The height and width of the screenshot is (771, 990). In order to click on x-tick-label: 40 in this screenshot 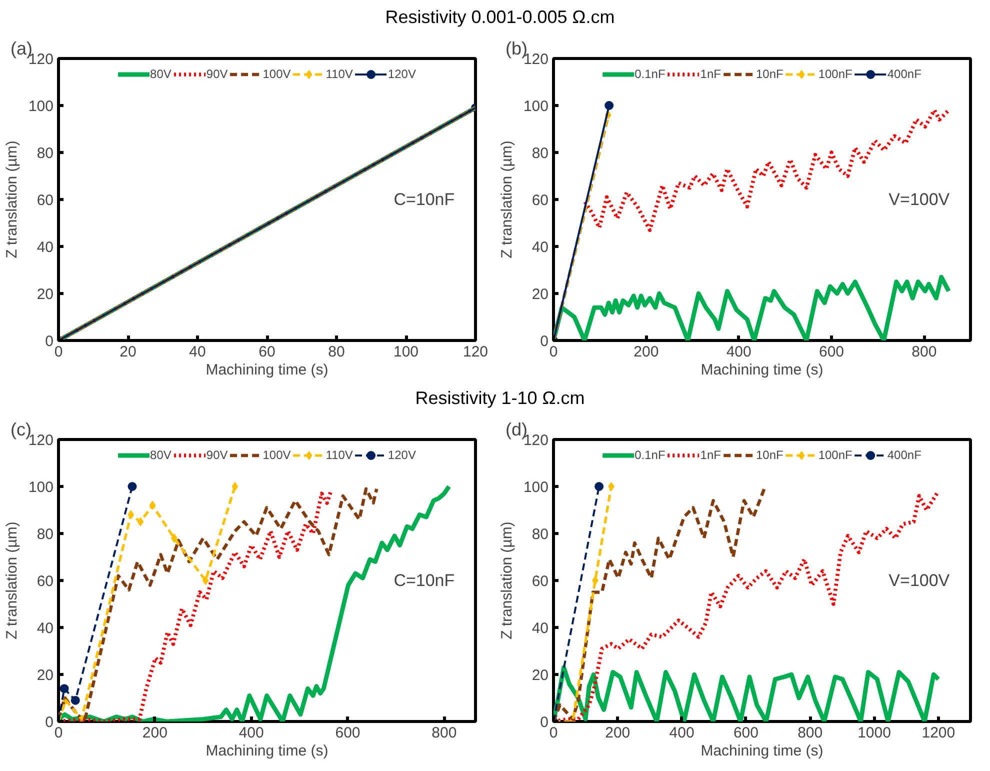, I will do `click(197, 352)`.